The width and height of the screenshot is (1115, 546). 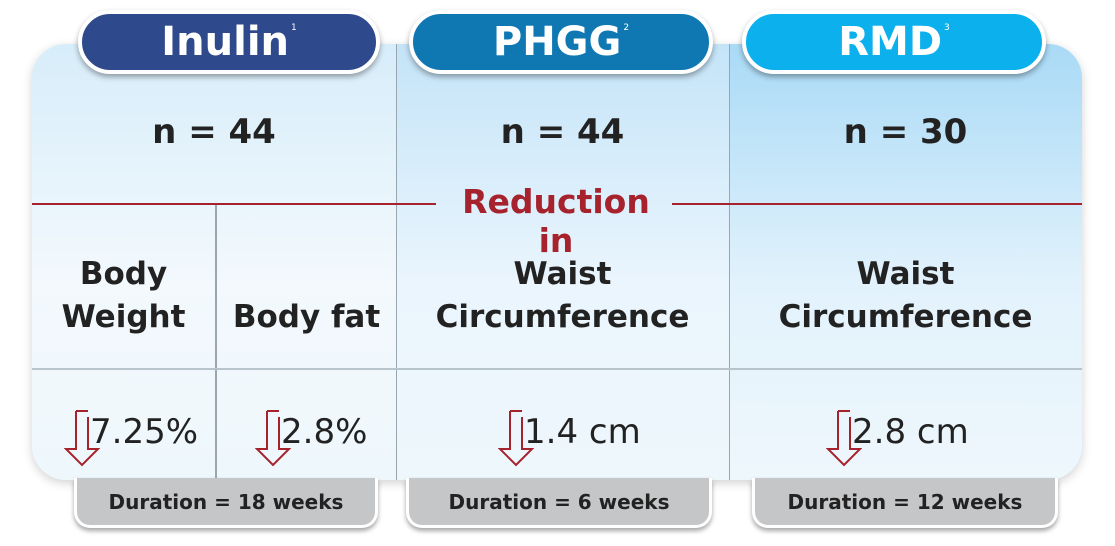 I want to click on metric-label-body-fat: Body fat, so click(x=306, y=317).